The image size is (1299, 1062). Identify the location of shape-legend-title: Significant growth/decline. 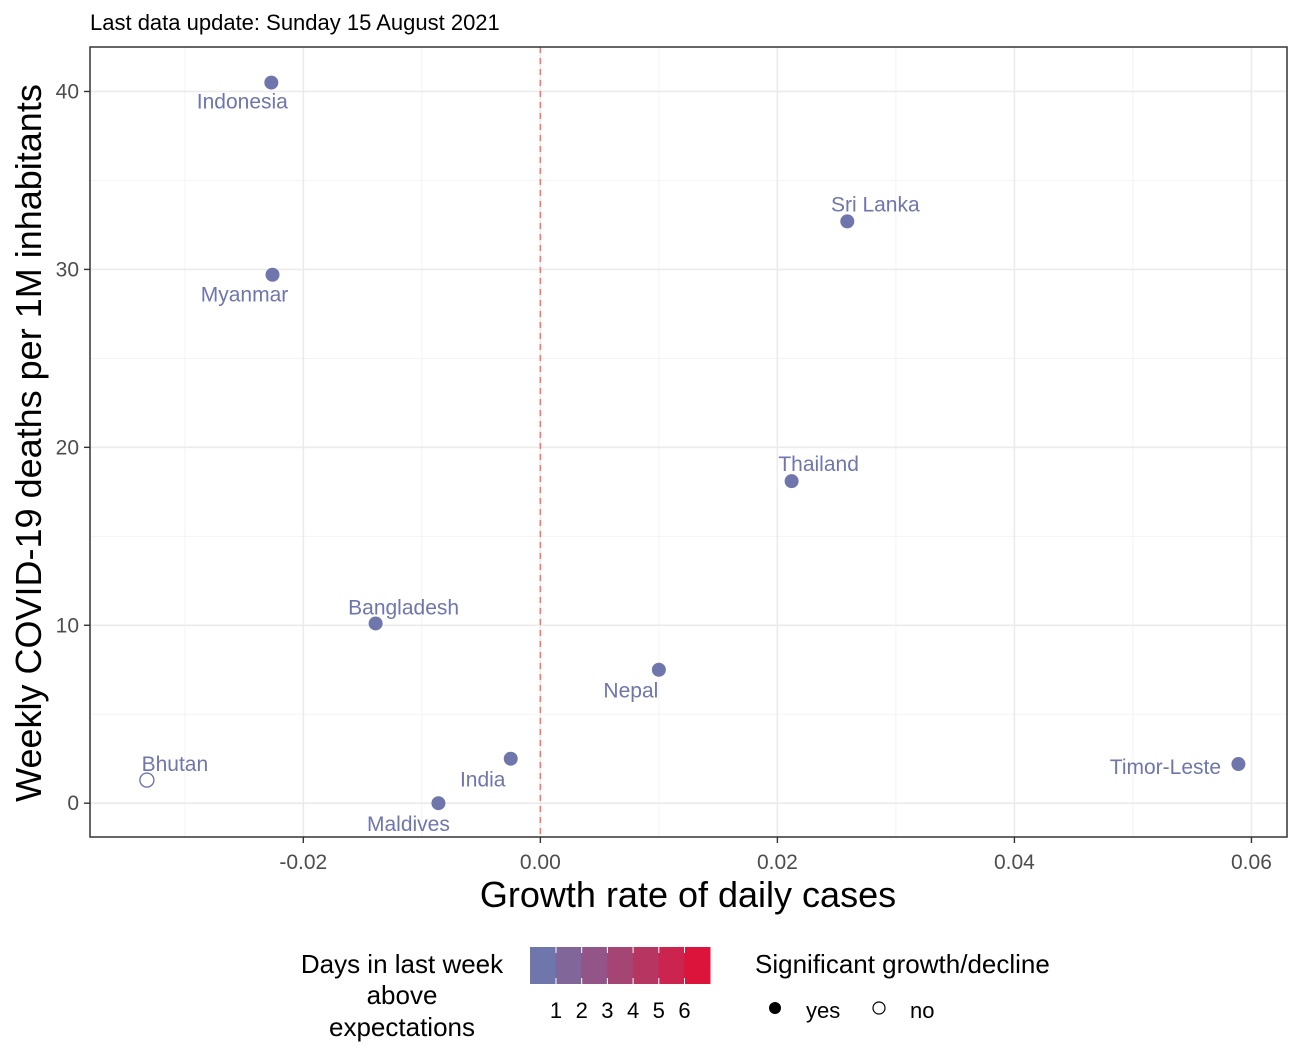
(902, 964).